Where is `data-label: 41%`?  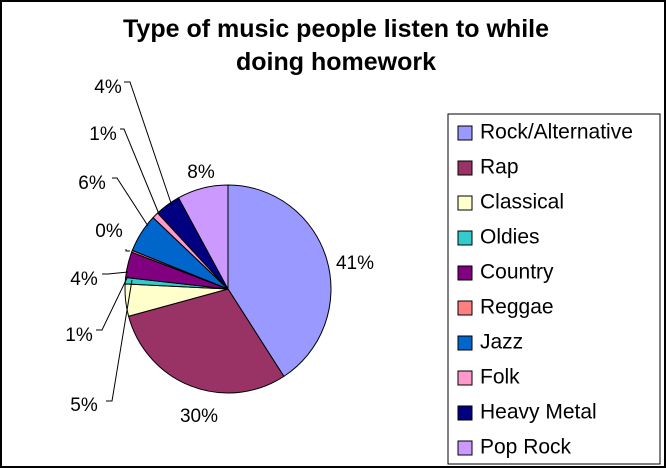 data-label: 41% is located at coordinates (355, 263).